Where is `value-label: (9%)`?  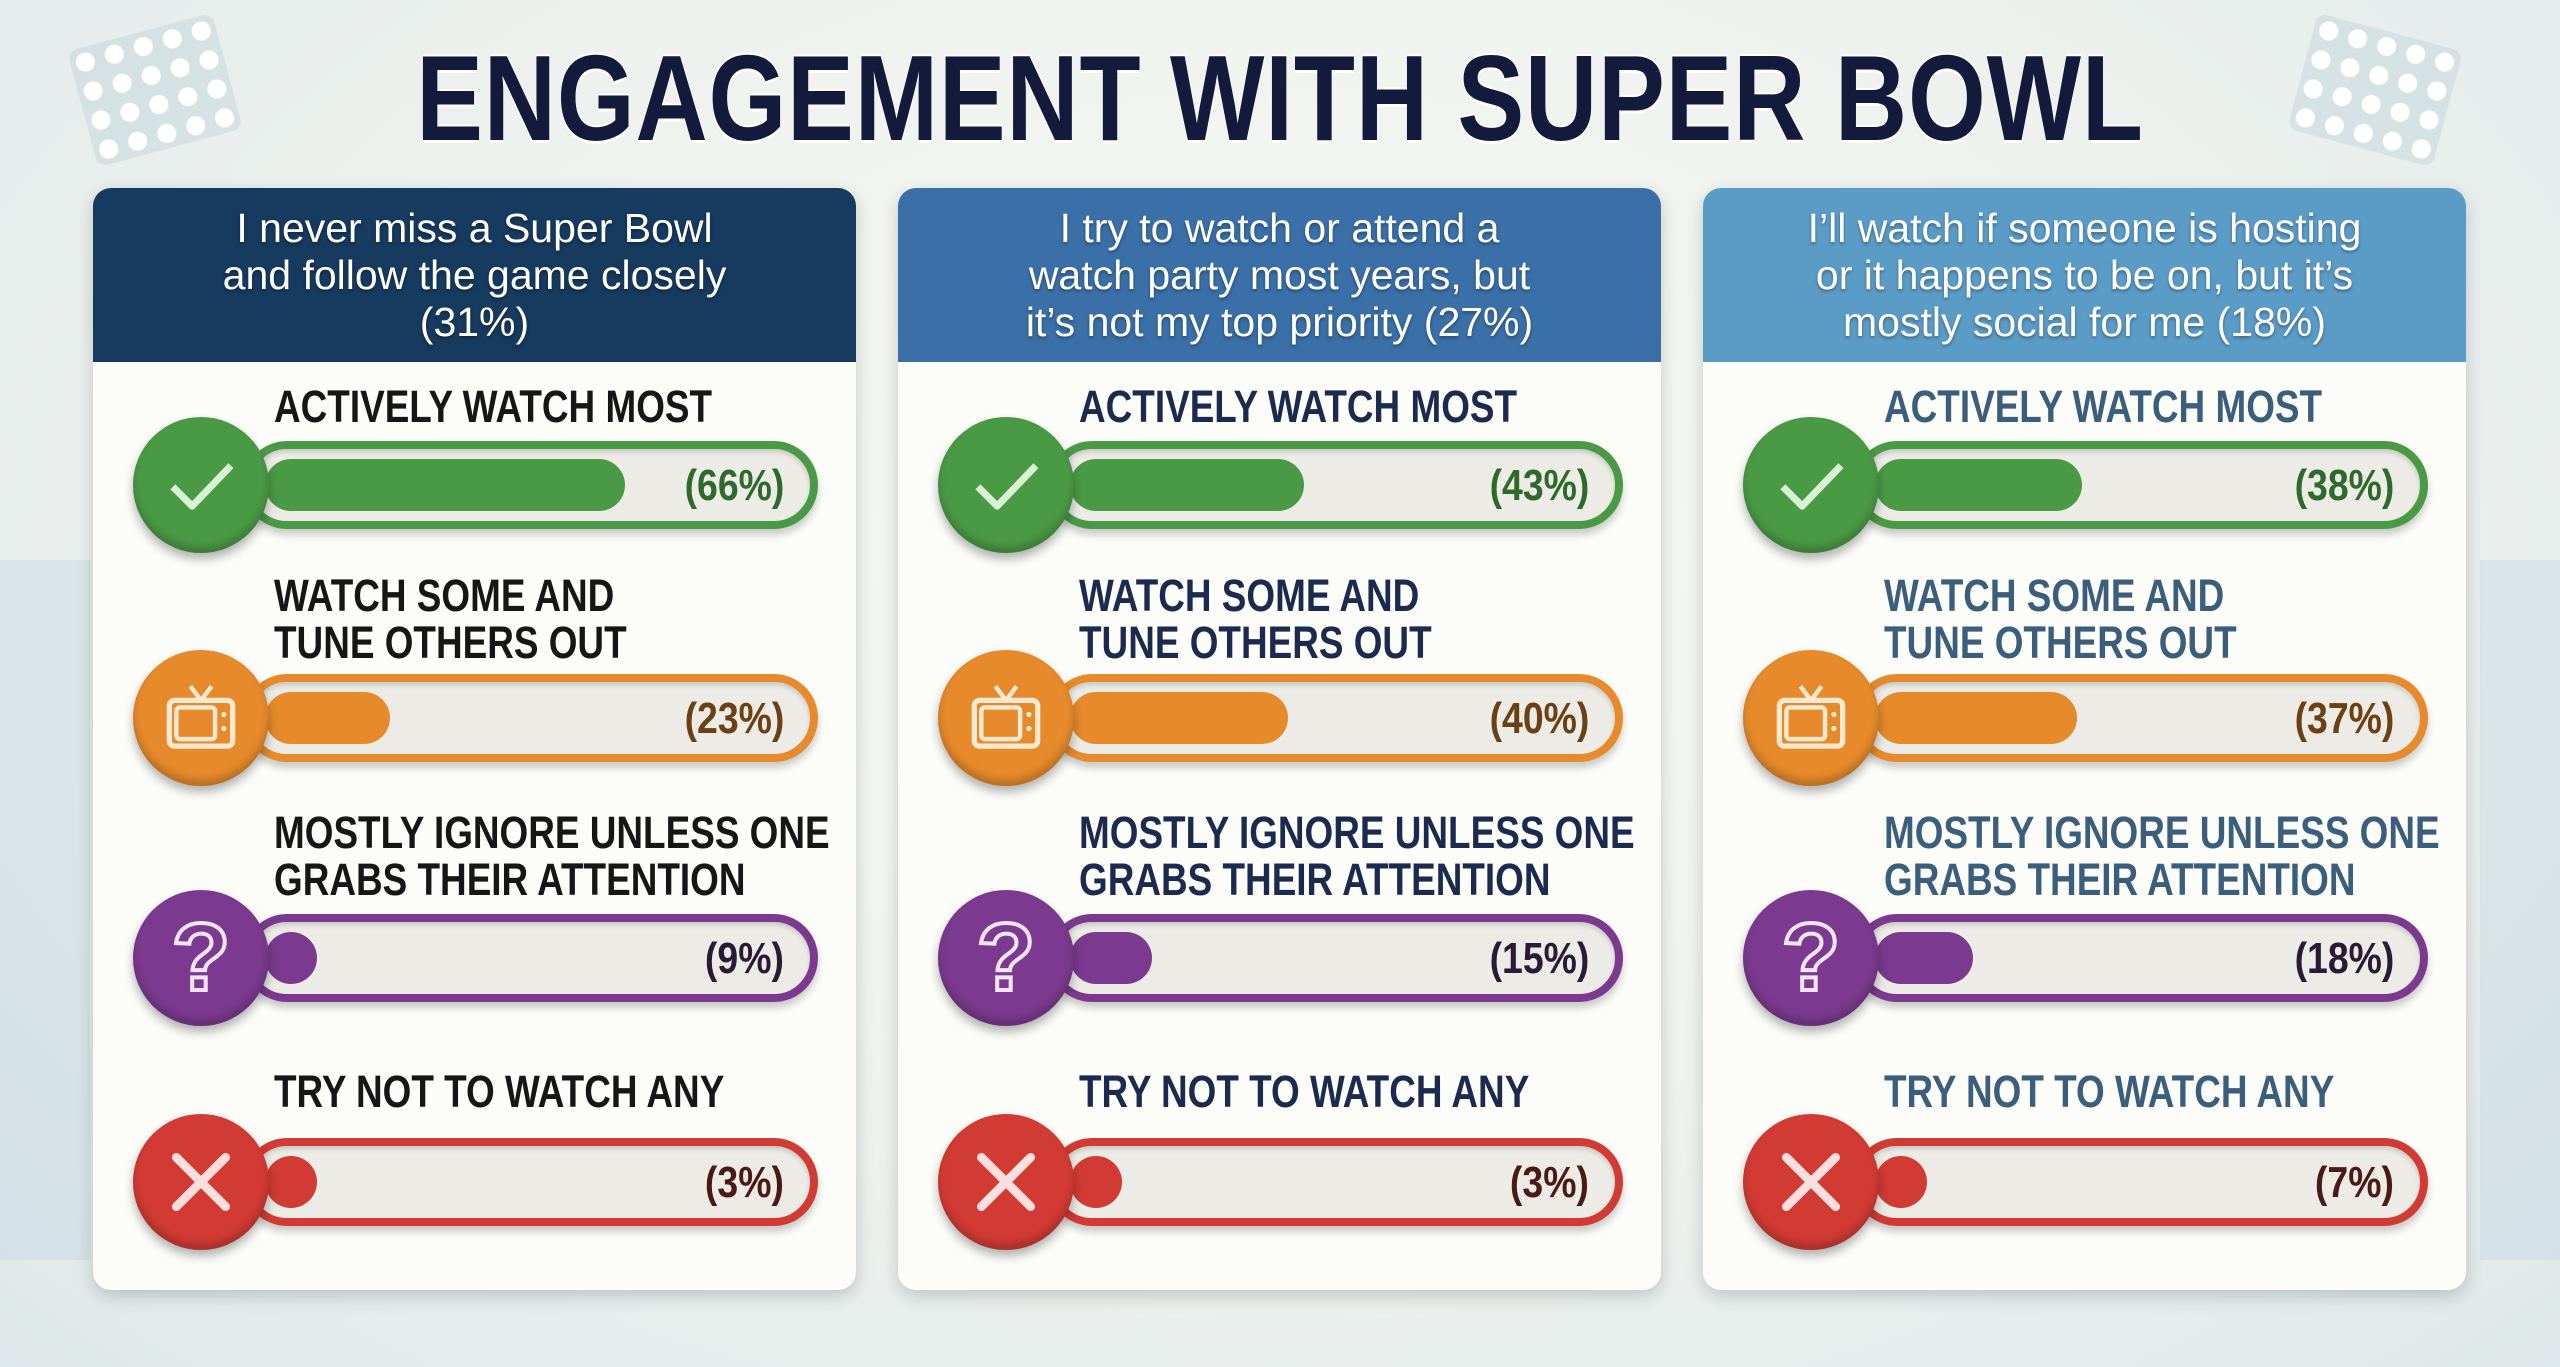 value-label: (9%) is located at coordinates (744, 958).